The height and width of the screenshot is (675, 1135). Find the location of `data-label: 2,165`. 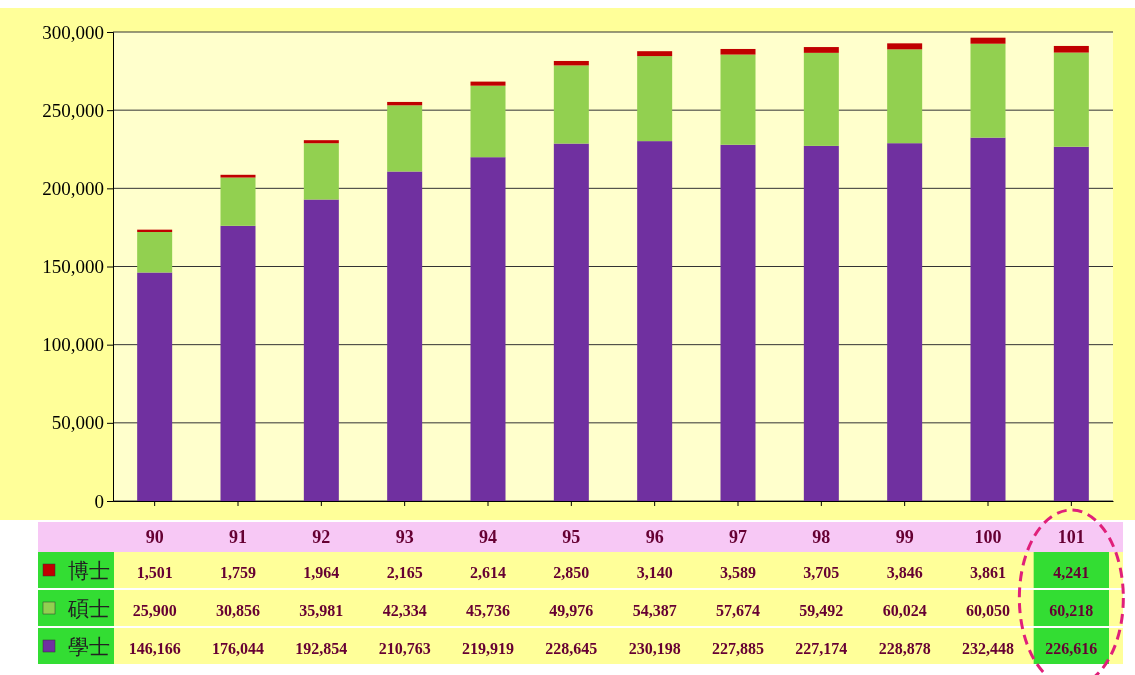

data-label: 2,165 is located at coordinates (404, 572).